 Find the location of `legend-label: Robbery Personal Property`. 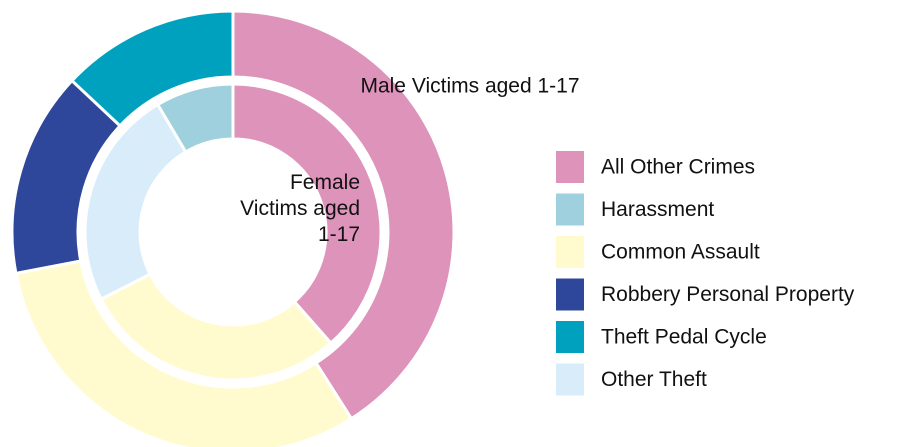

legend-label: Robbery Personal Property is located at coordinates (728, 294).